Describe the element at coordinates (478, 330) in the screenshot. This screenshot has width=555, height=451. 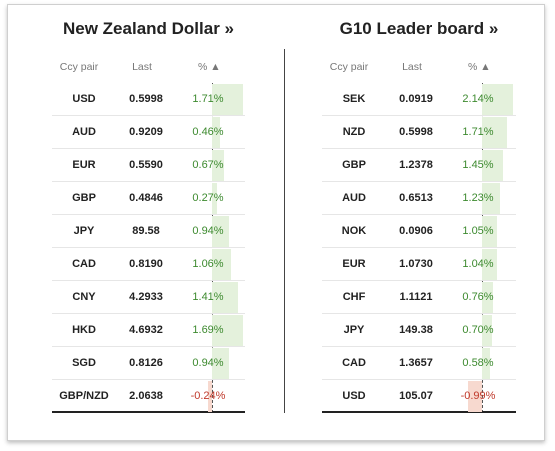
I see `change-pct-cell: 0.70%` at that location.